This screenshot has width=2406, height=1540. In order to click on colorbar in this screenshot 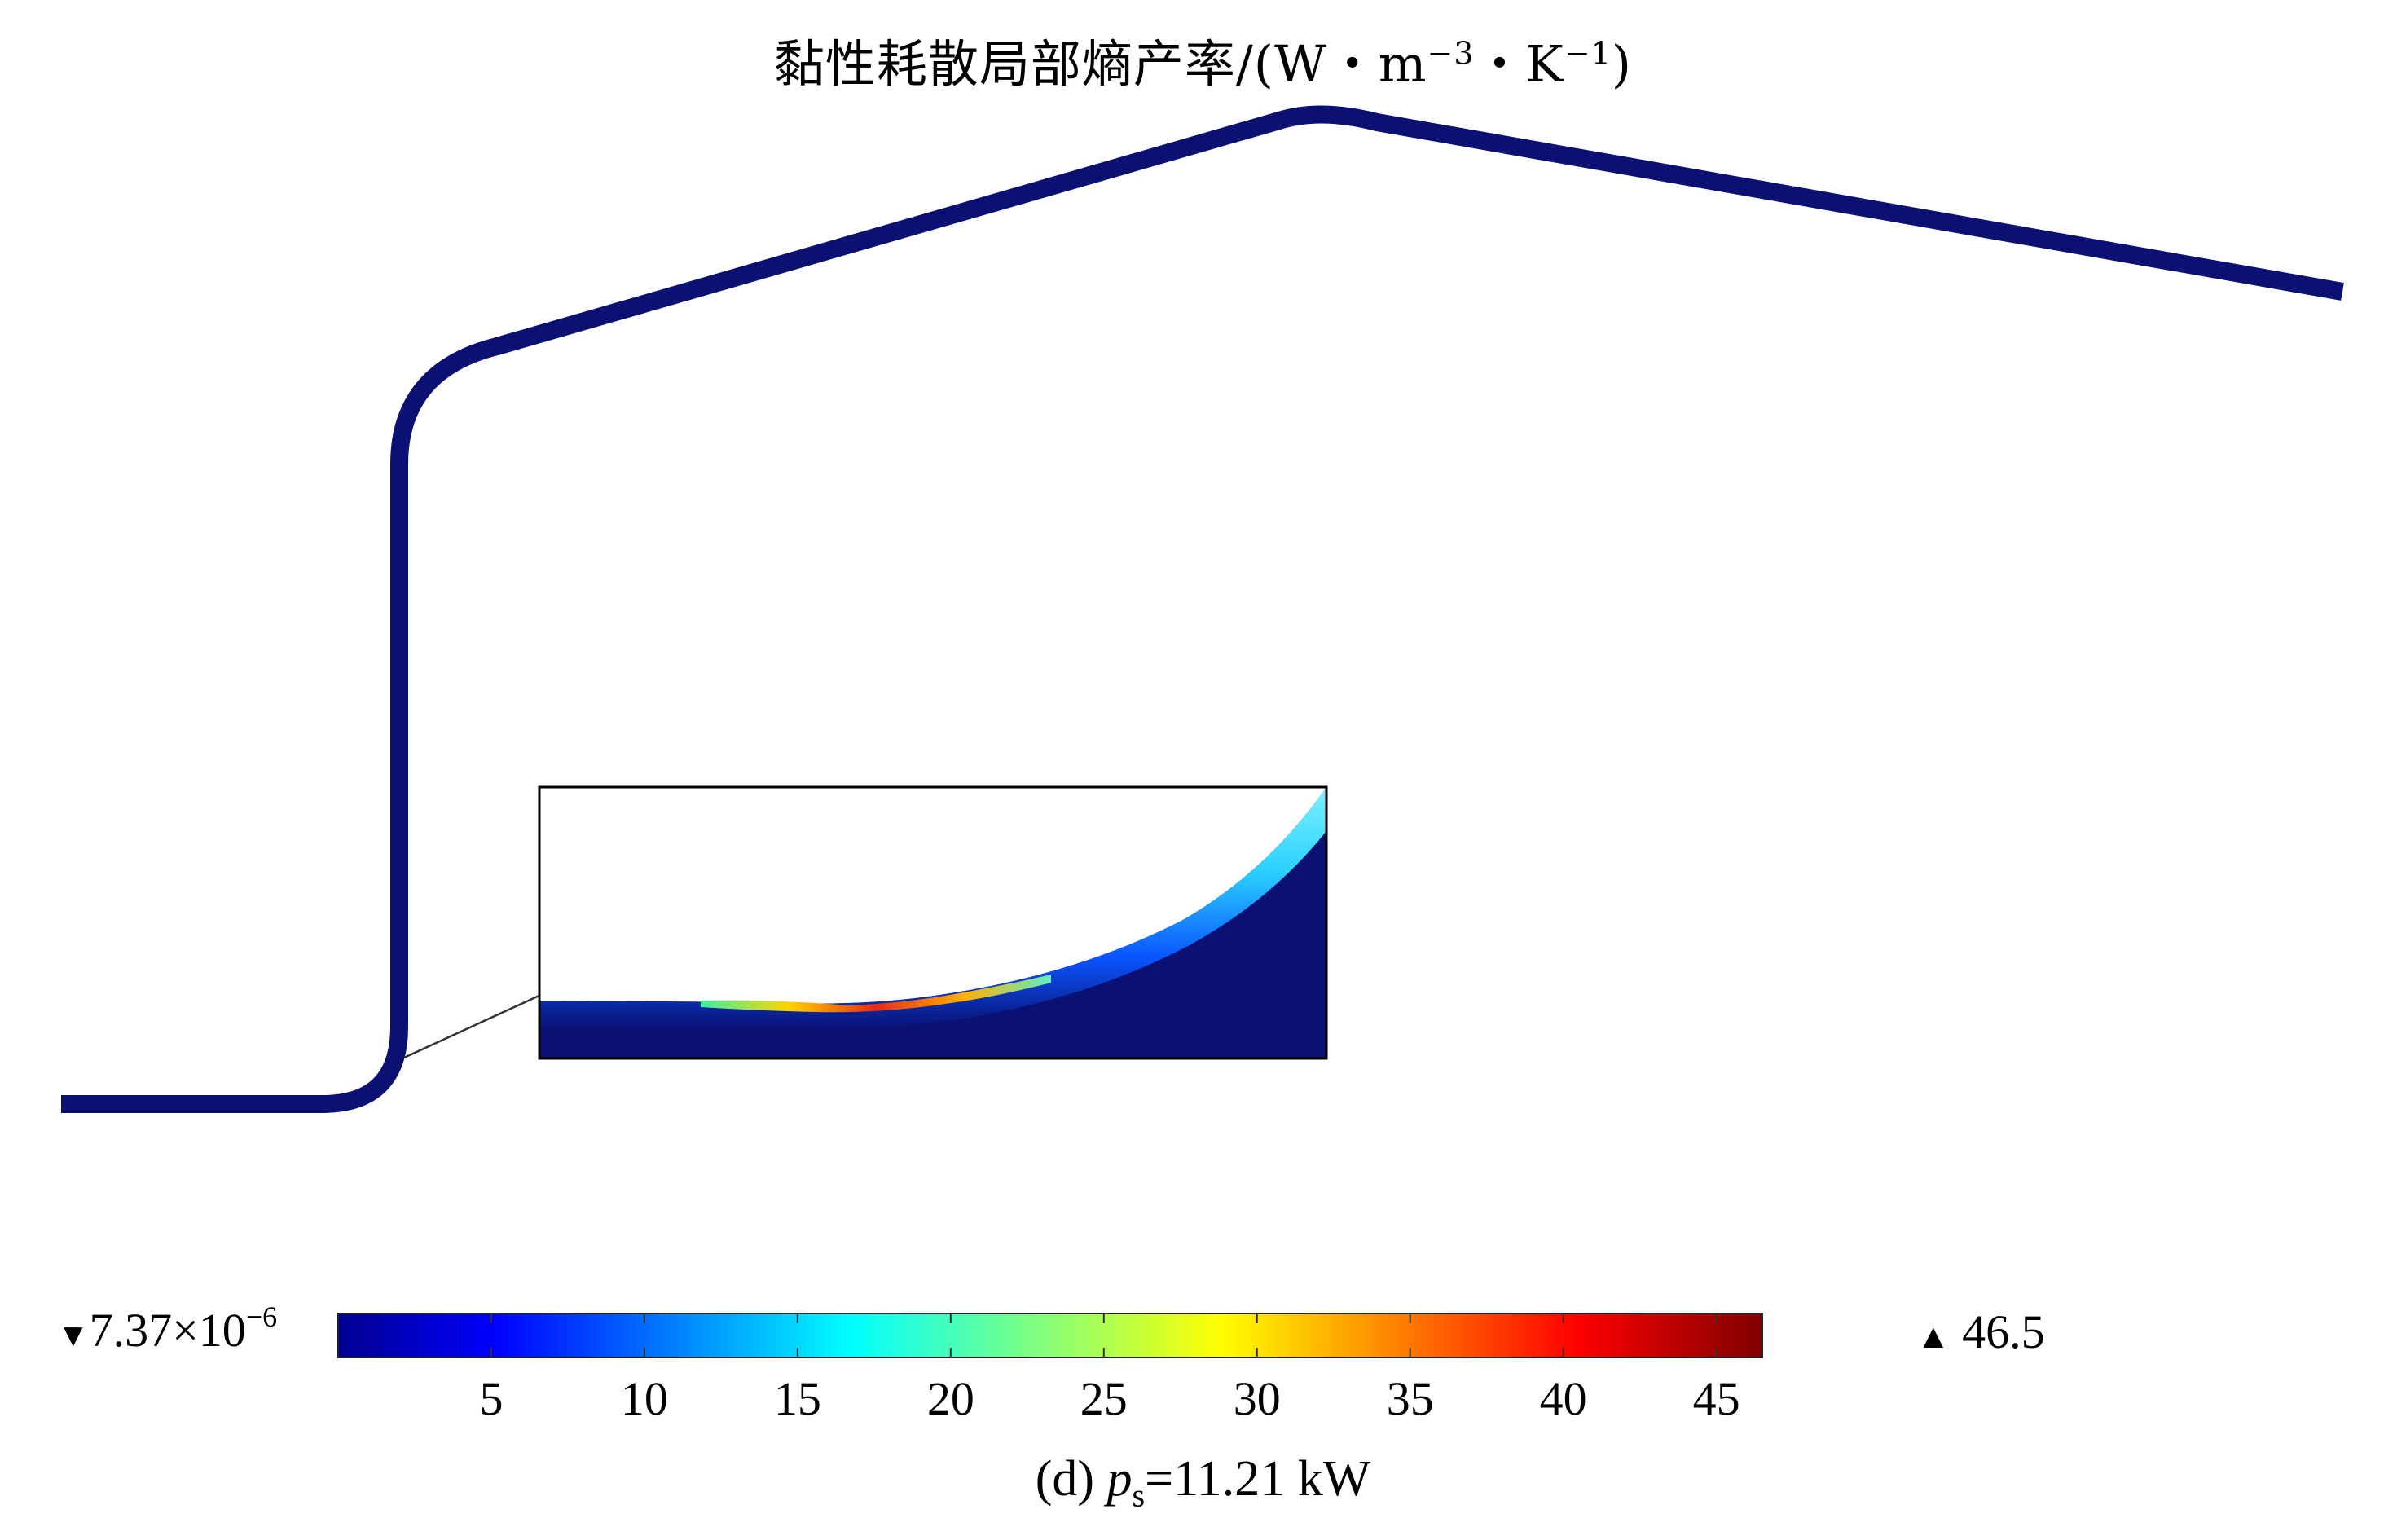, I will do `click(1050, 1335)`.